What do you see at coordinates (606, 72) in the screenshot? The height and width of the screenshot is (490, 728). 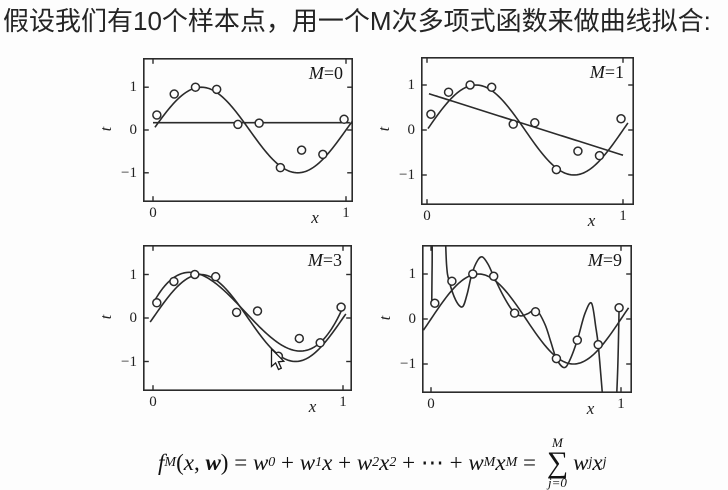 I see `panel-title-m1: M=1` at bounding box center [606, 72].